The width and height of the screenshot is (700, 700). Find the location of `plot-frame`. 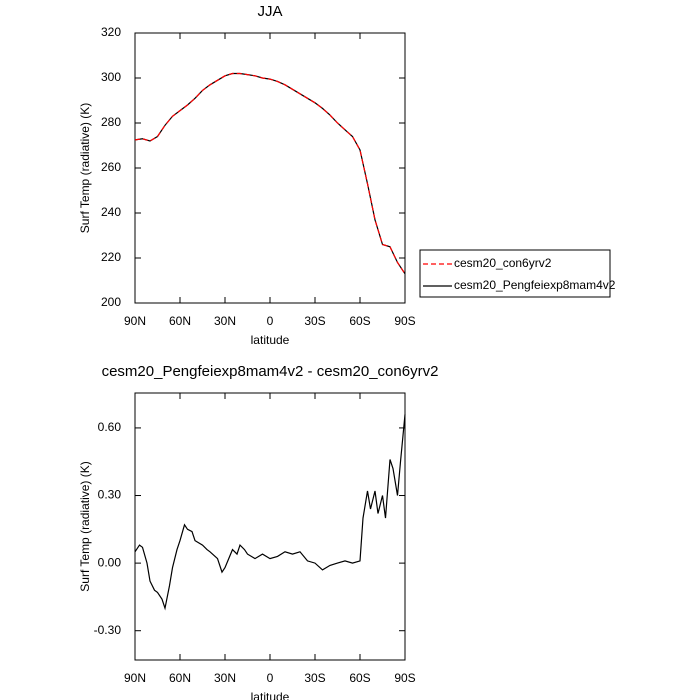

plot-frame is located at coordinates (270, 526).